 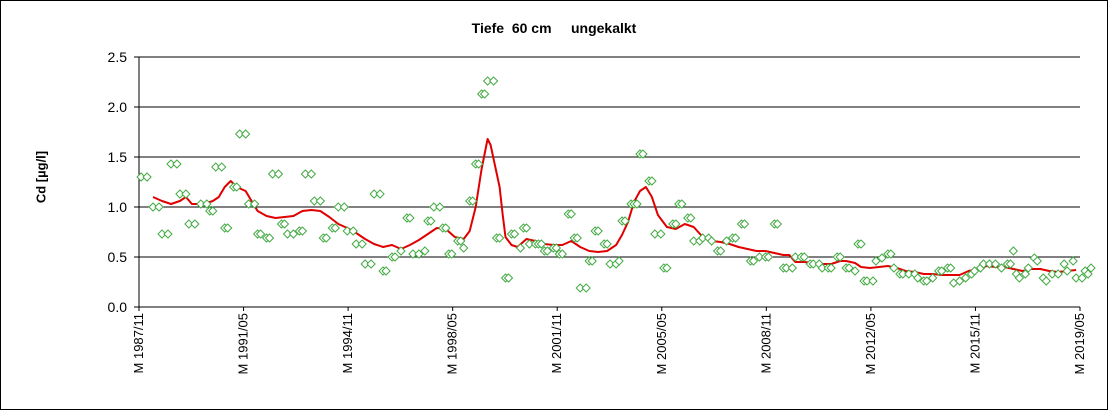 What do you see at coordinates (347, 343) in the screenshot?
I see `x-tick-label: M 1994/11` at bounding box center [347, 343].